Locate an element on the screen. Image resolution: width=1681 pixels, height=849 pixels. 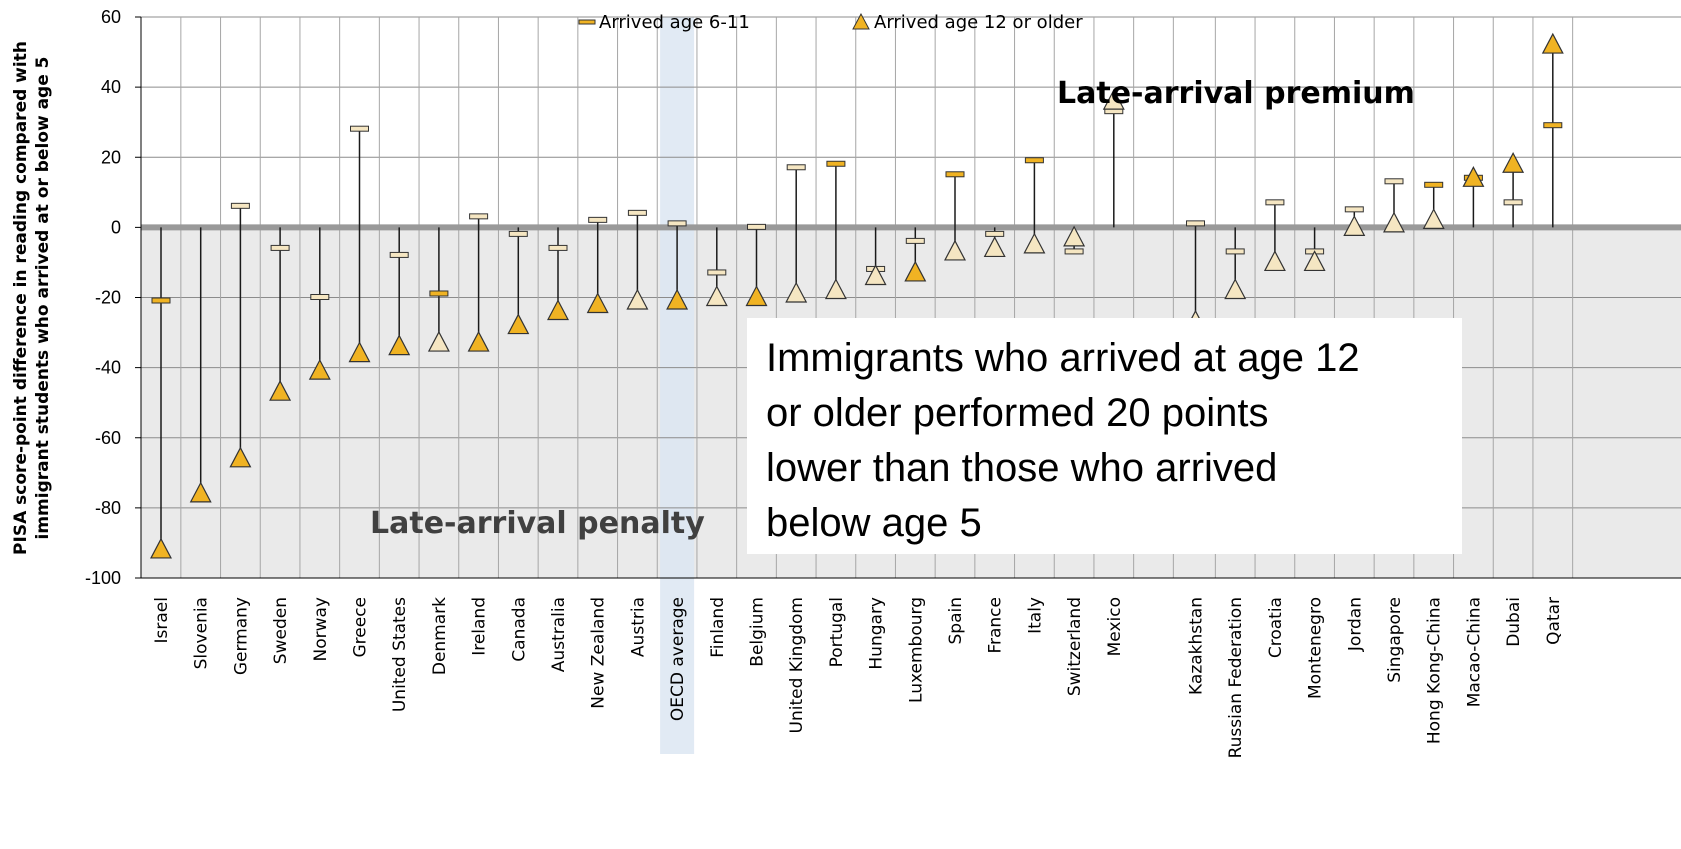
marker-age12-hong-kong-china is located at coordinates (1433, 218).